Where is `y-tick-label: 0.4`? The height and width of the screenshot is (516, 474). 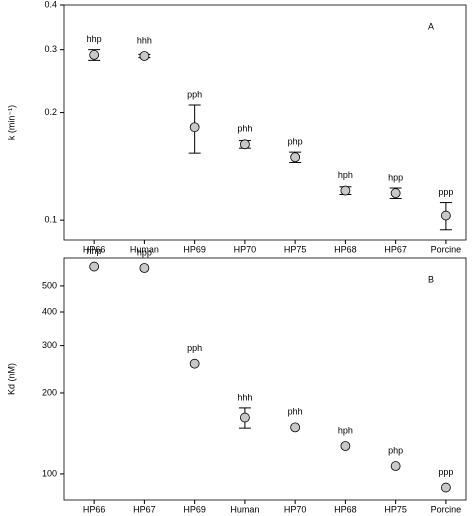 y-tick-label: 0.4 is located at coordinates (50, 4).